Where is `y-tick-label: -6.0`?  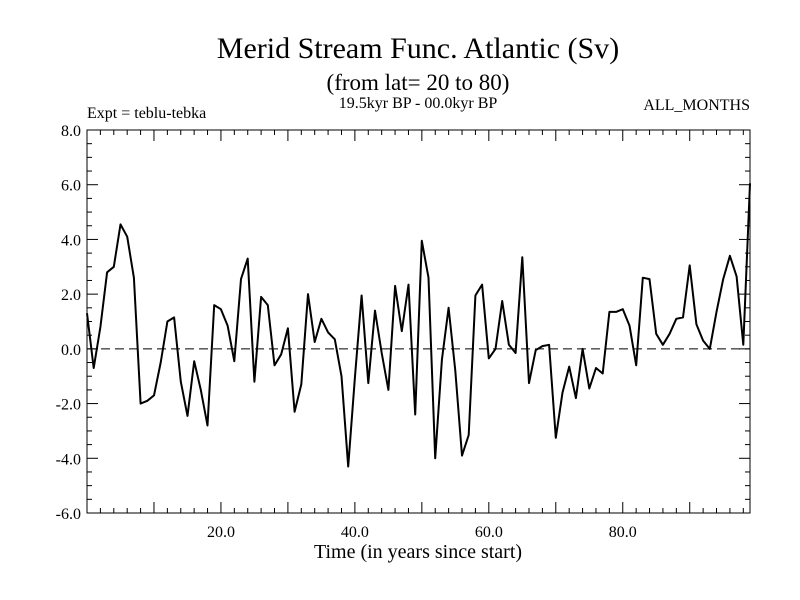 y-tick-label: -6.0 is located at coordinates (68, 514).